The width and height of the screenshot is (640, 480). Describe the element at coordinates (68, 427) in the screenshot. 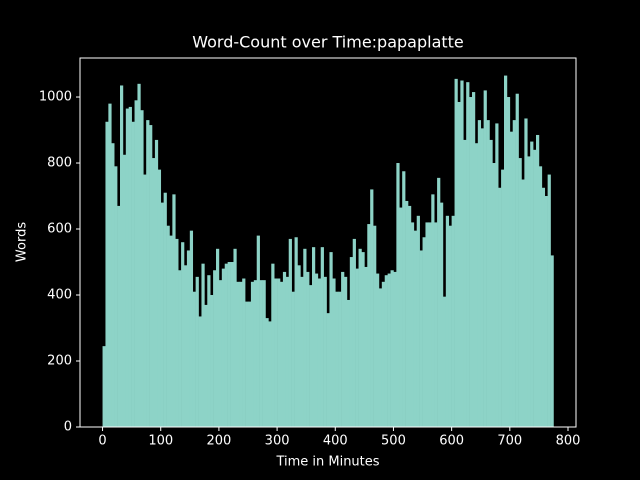

I see `y-tick-label: 0` at that location.